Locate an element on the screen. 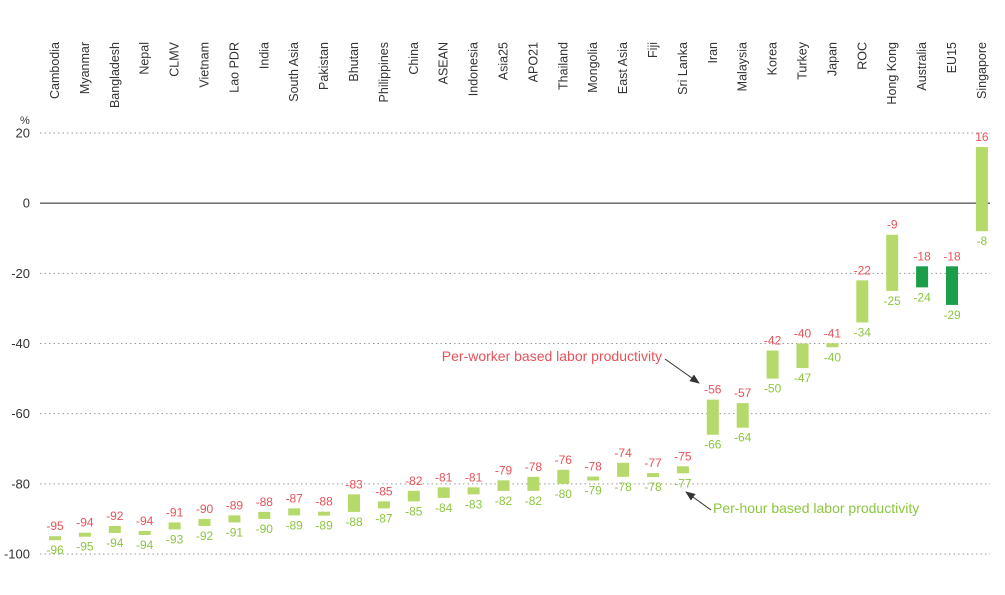 The image size is (1005, 595). label-per-hour: -91 is located at coordinates (235, 532).